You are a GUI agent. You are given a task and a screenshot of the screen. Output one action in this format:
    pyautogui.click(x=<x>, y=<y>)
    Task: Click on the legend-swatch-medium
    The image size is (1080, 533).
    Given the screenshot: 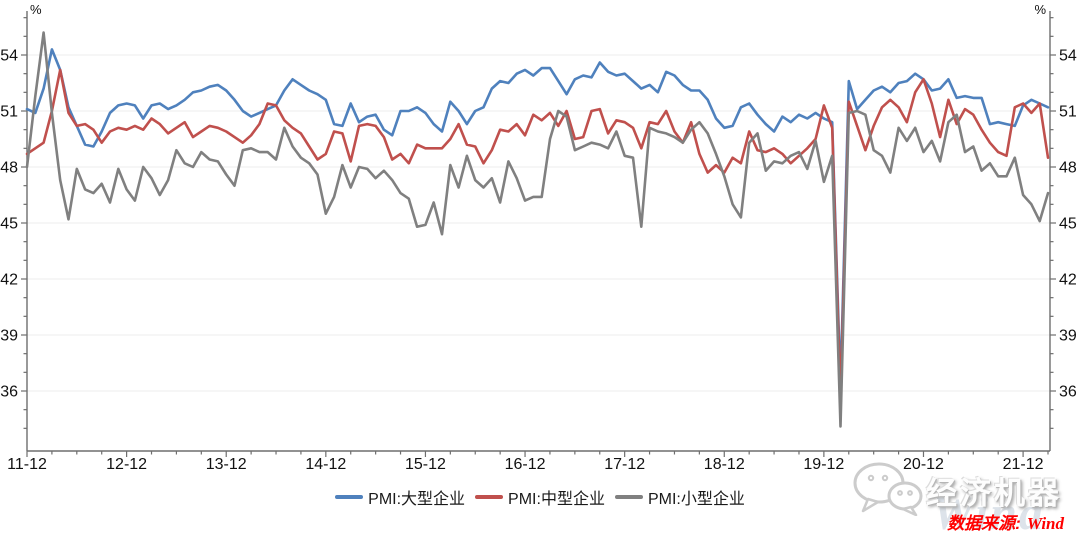 What is the action you would take?
    pyautogui.click(x=489, y=497)
    